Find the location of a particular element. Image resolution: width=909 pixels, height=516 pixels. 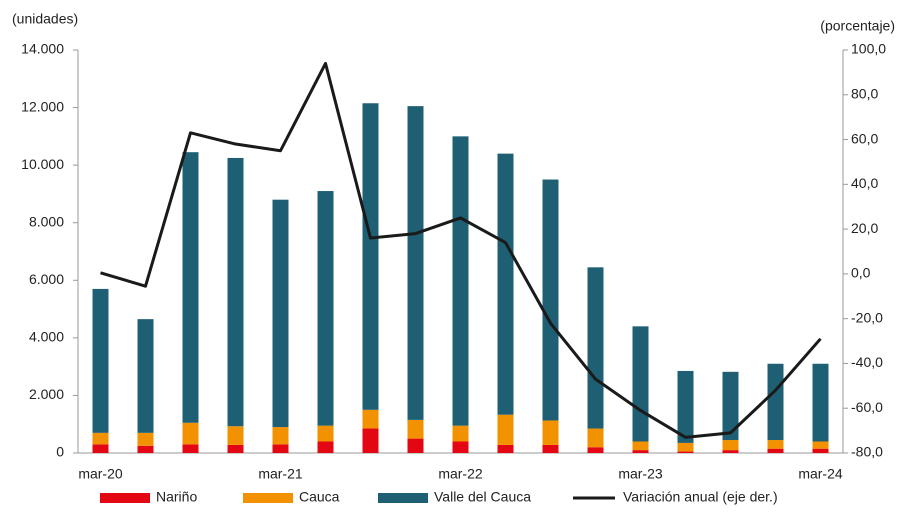

y-tick-label: 12.000 is located at coordinates (42, 106).